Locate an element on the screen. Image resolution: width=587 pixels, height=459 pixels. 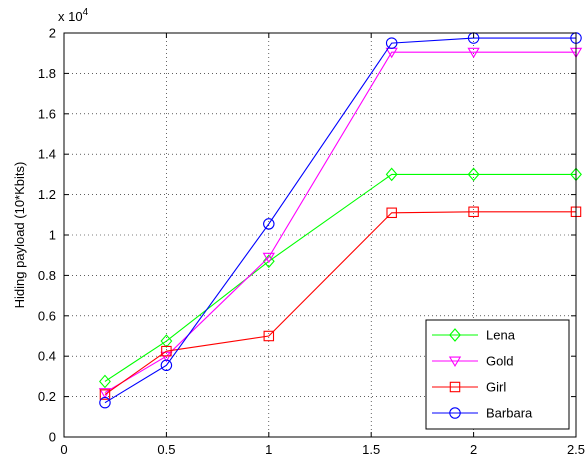
legend-label: Barbara is located at coordinates (509, 413).